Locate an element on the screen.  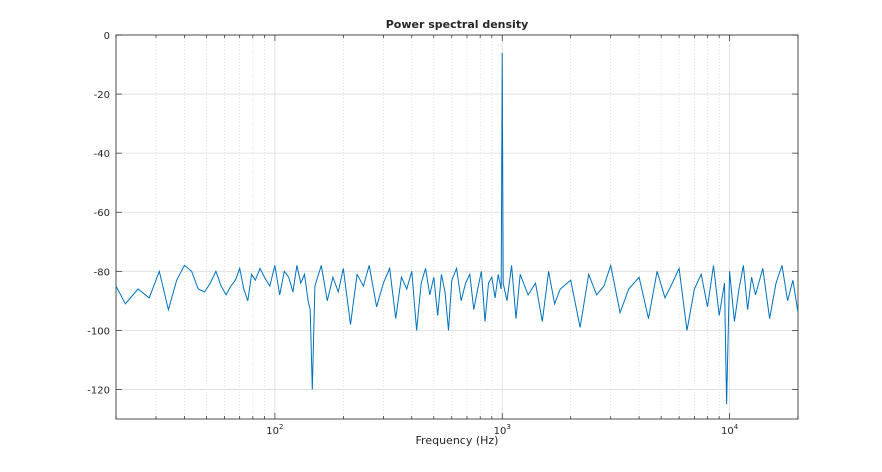
x-tick-exponent: 3 is located at coordinates (508, 427).